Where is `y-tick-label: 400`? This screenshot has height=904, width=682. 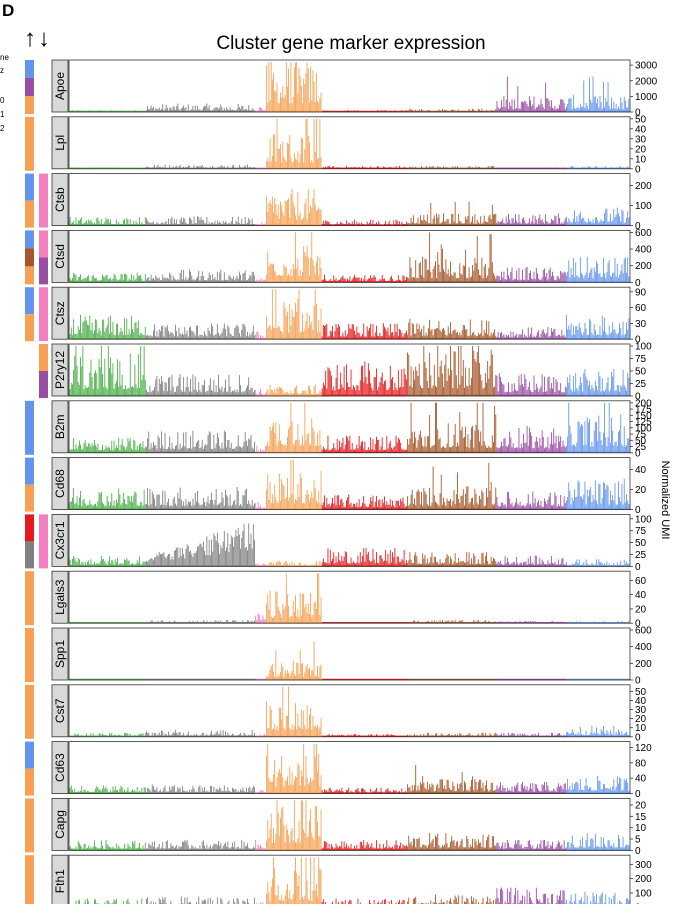 y-tick-label: 400 is located at coordinates (643, 250).